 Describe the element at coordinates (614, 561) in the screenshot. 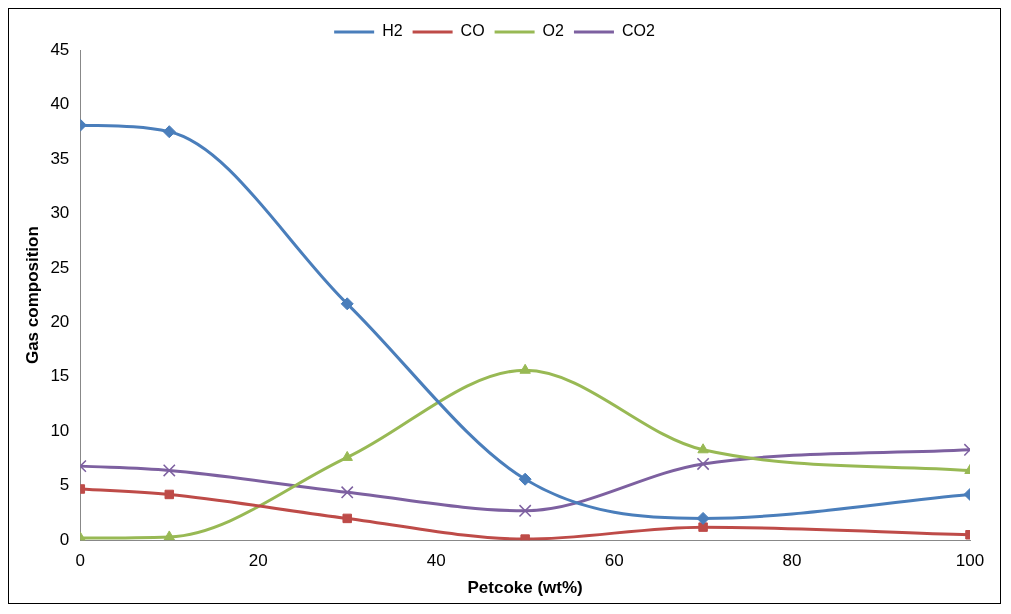

I see `x-tick-label: 60` at that location.